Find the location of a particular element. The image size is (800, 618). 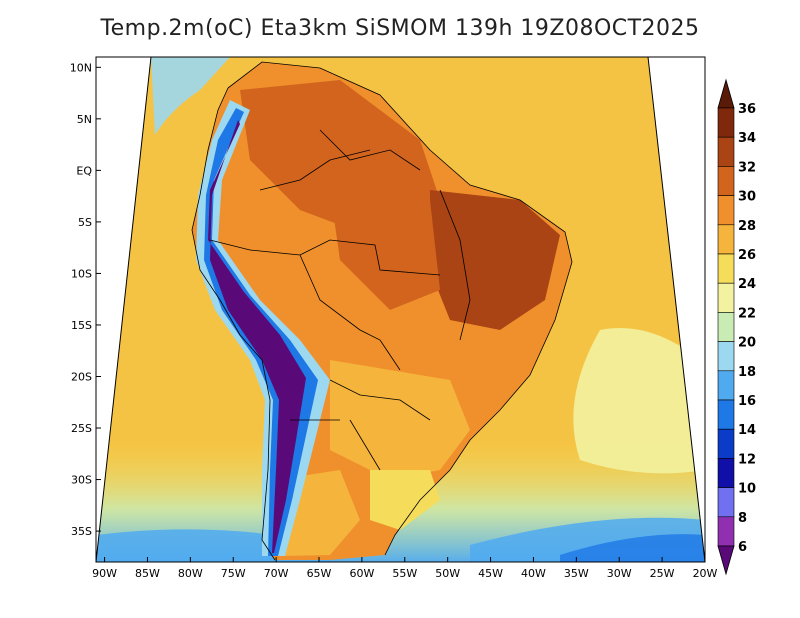

colorbar-label: 32 is located at coordinates (747, 167).